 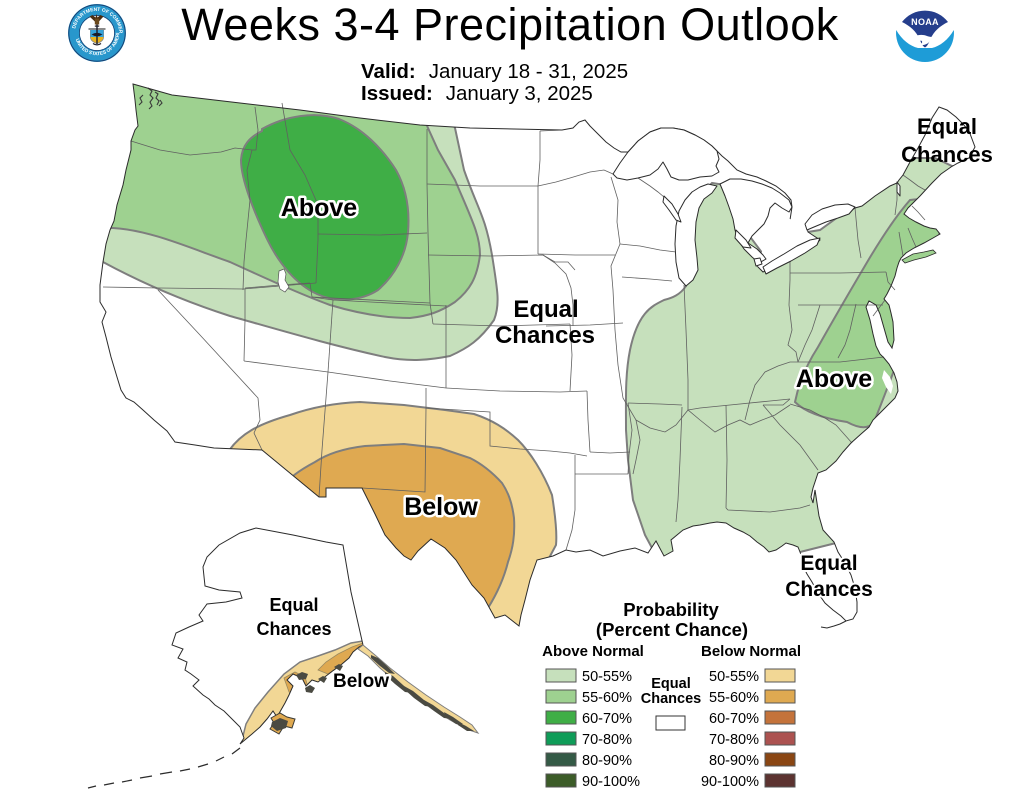 I want to click on svg-text: (Percent Chance), so click(x=672, y=629).